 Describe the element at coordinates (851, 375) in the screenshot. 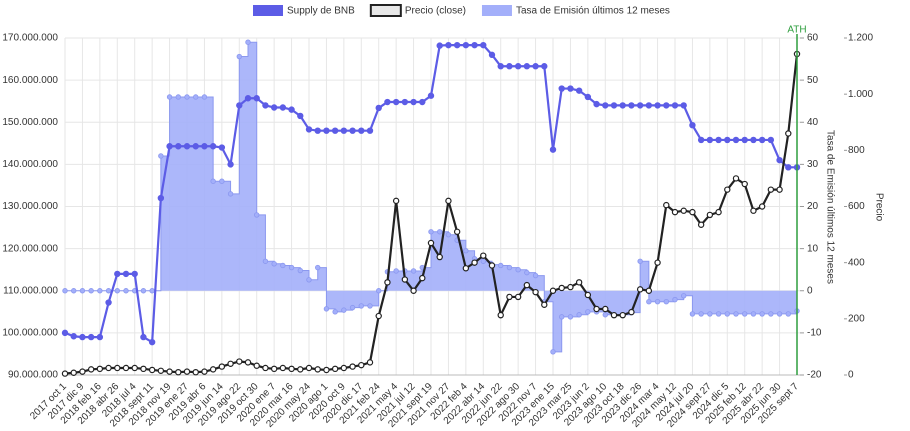

I see `y3-tick-label: 0` at that location.